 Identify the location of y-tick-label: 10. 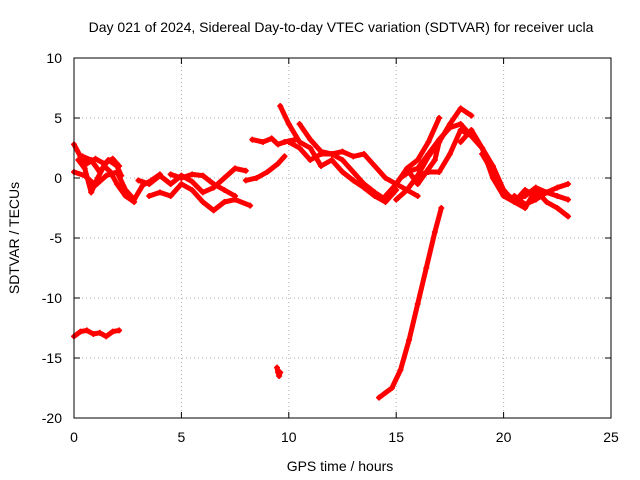
(54, 58).